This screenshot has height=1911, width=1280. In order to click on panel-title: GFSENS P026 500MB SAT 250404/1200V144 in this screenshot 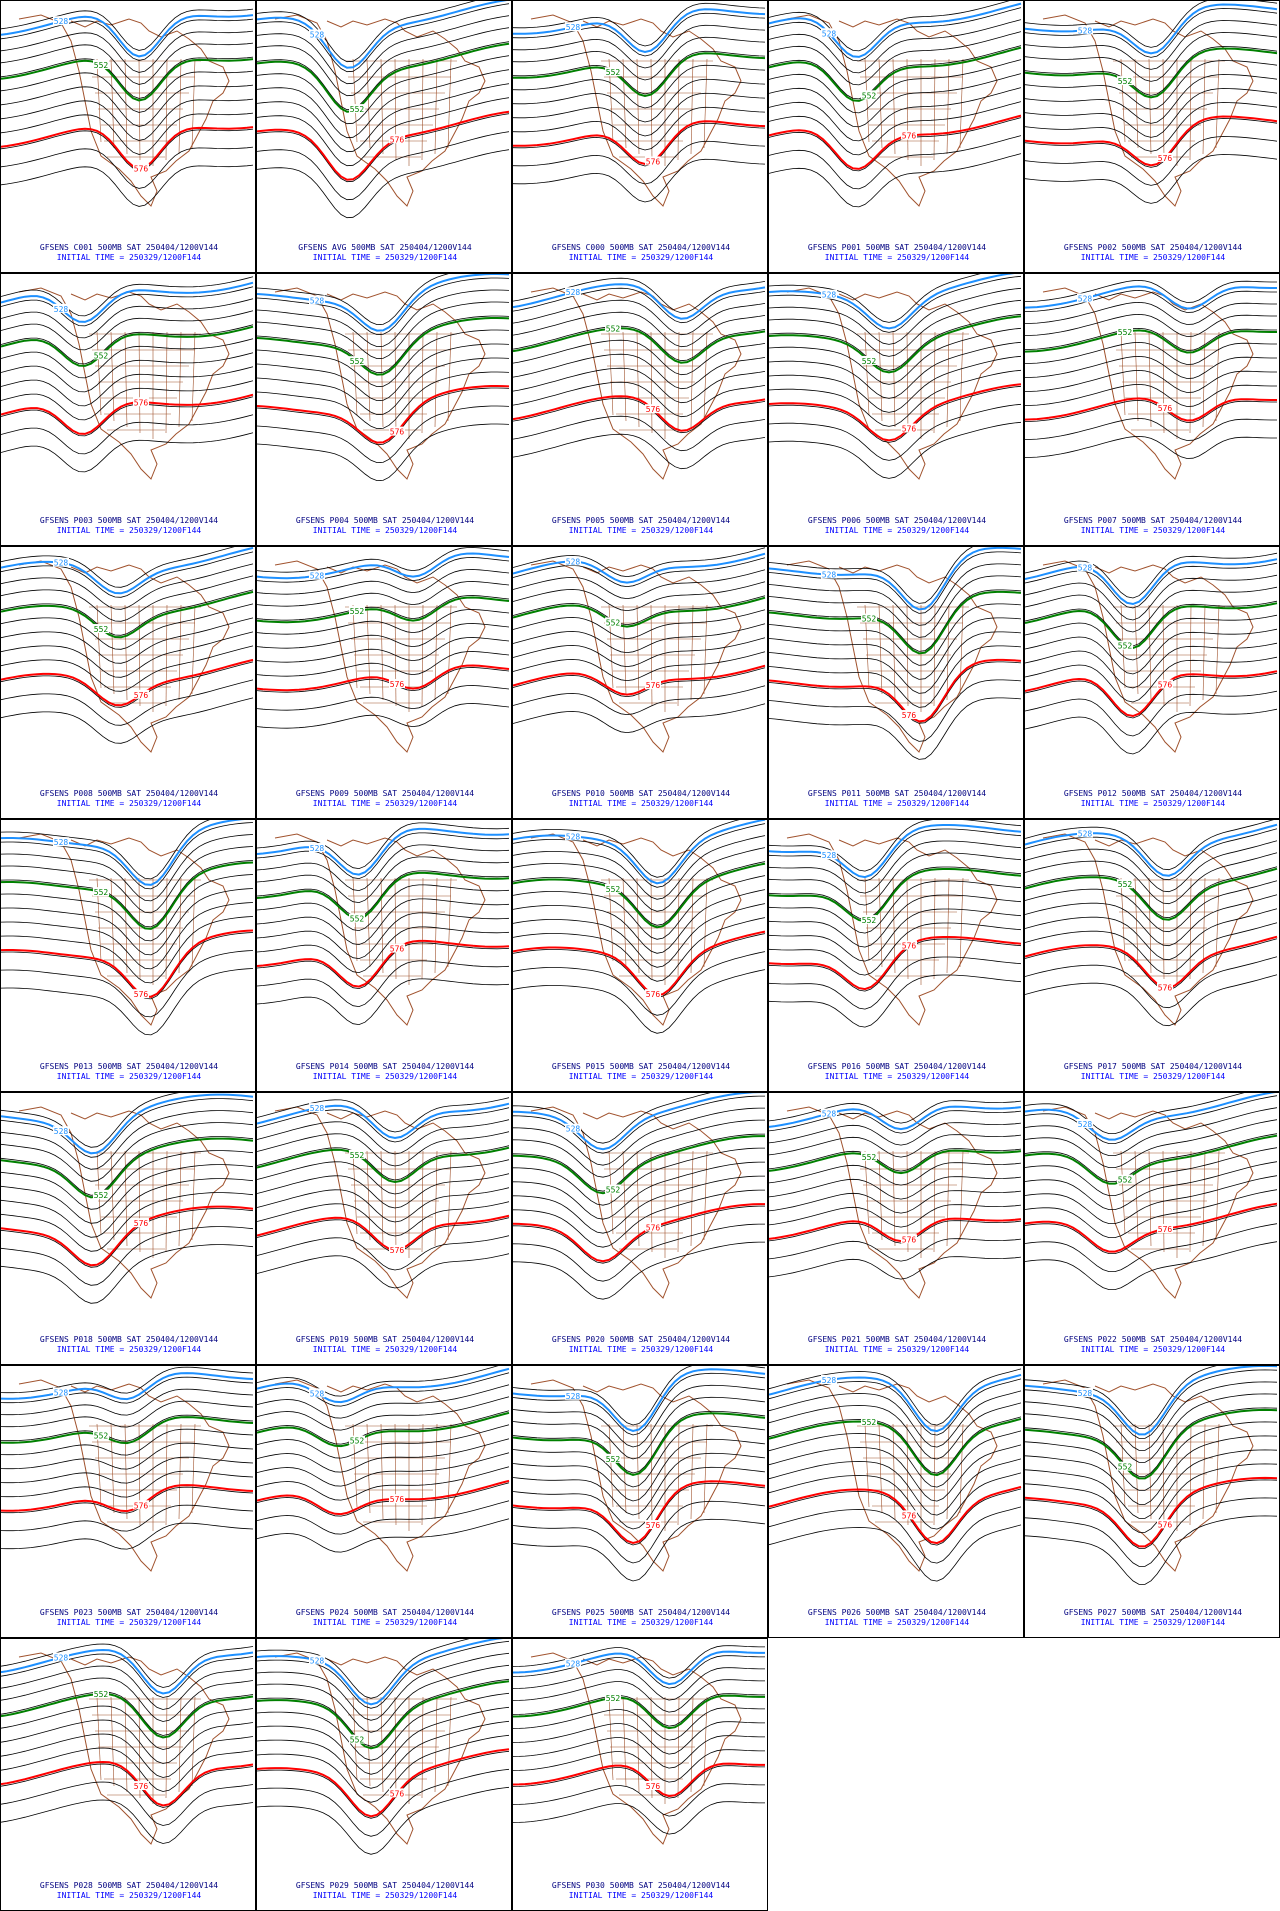, I will do `click(897, 1612)`.